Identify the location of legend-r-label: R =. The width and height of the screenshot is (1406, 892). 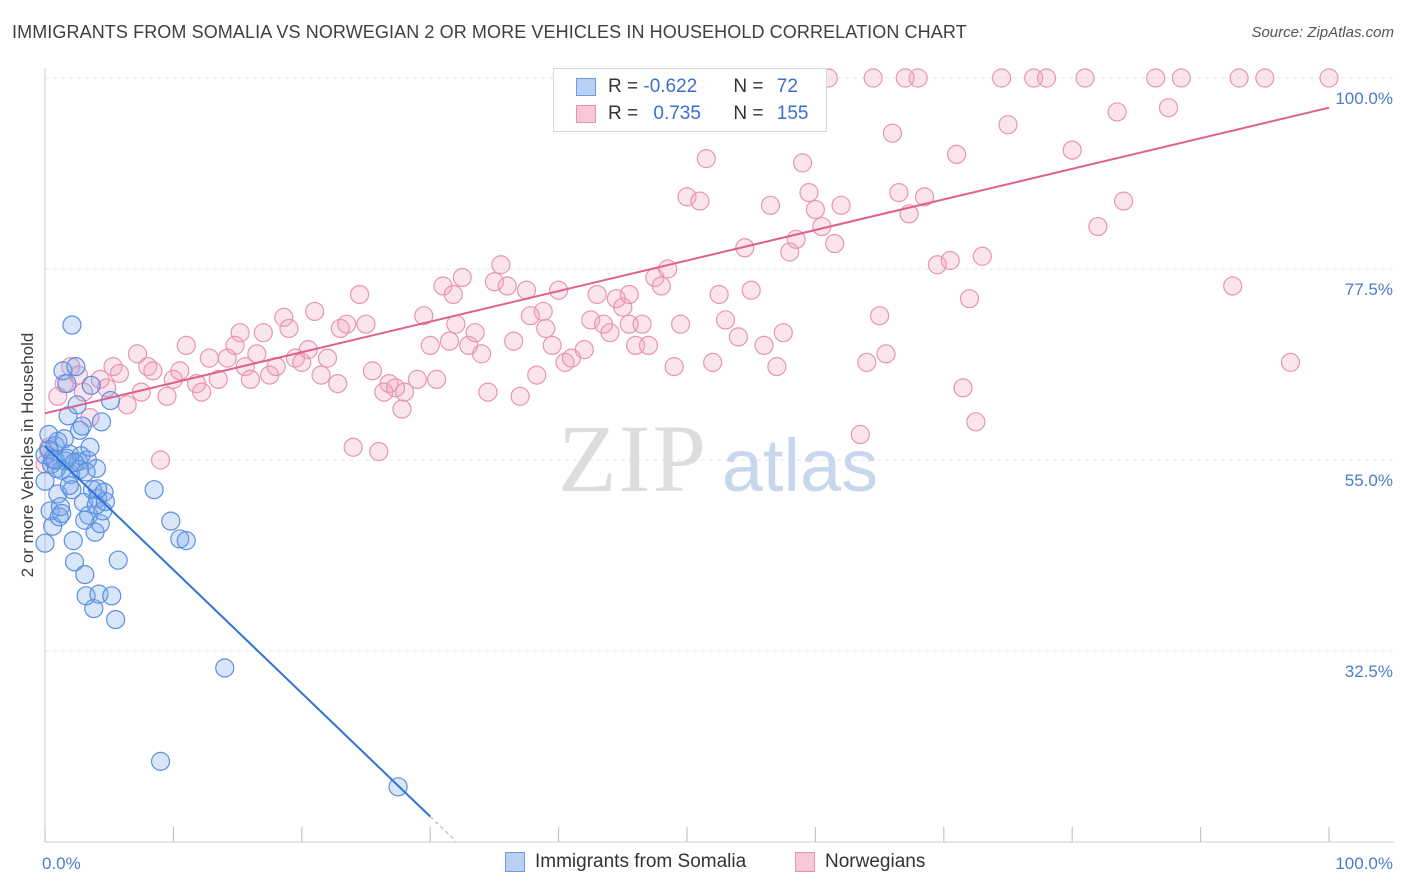
(626, 86).